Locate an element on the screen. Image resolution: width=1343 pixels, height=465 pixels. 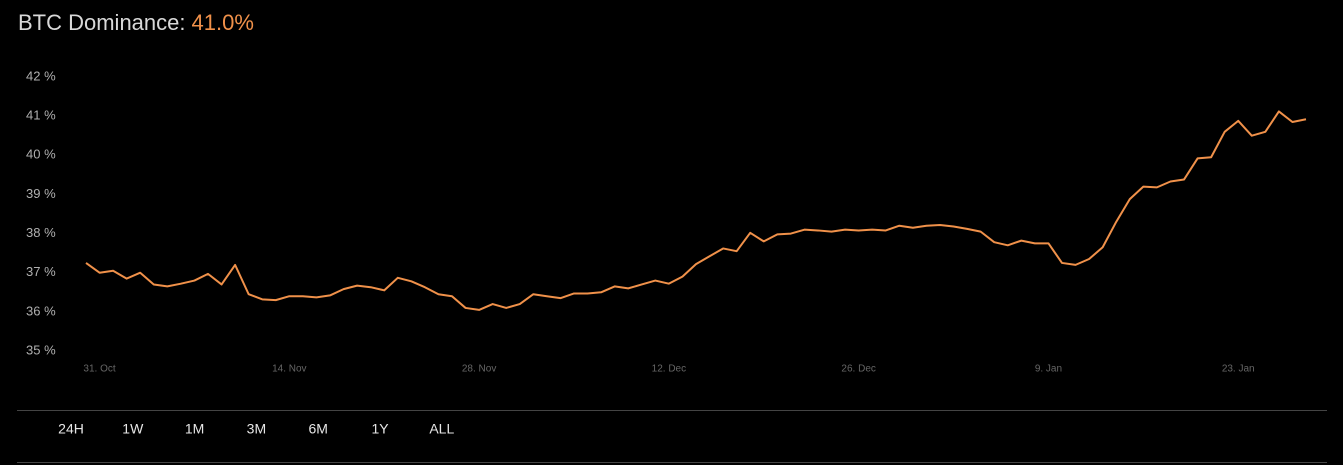
range-button: ALL is located at coordinates (441, 429).